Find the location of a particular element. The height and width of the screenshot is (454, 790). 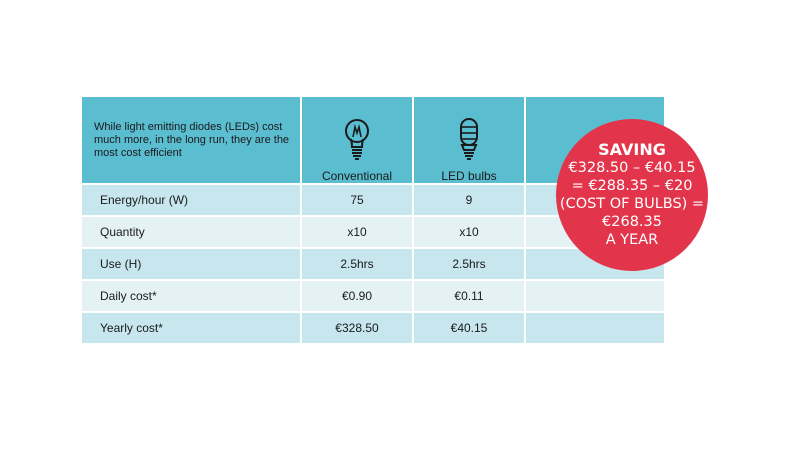

table-row: Yearly cost* €328.50 €40.15 is located at coordinates (373, 328).